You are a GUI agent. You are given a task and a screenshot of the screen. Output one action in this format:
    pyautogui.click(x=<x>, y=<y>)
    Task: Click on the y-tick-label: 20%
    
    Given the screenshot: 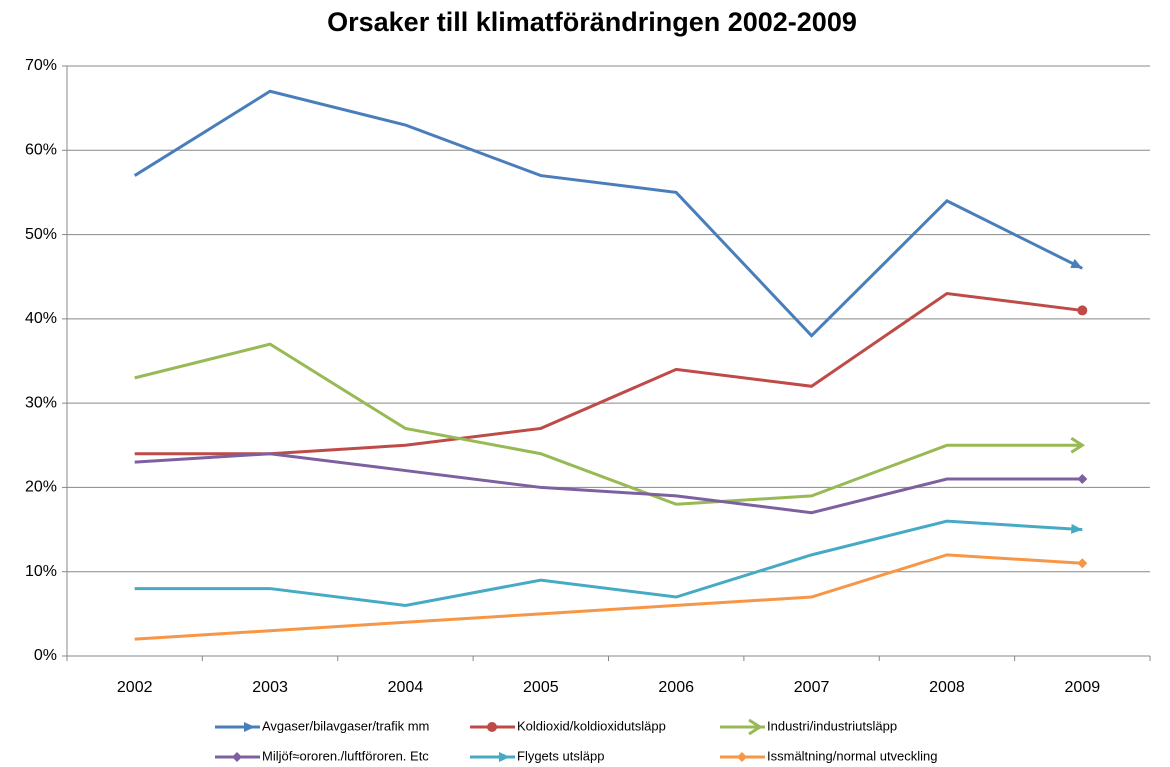 What is the action you would take?
    pyautogui.click(x=41, y=487)
    